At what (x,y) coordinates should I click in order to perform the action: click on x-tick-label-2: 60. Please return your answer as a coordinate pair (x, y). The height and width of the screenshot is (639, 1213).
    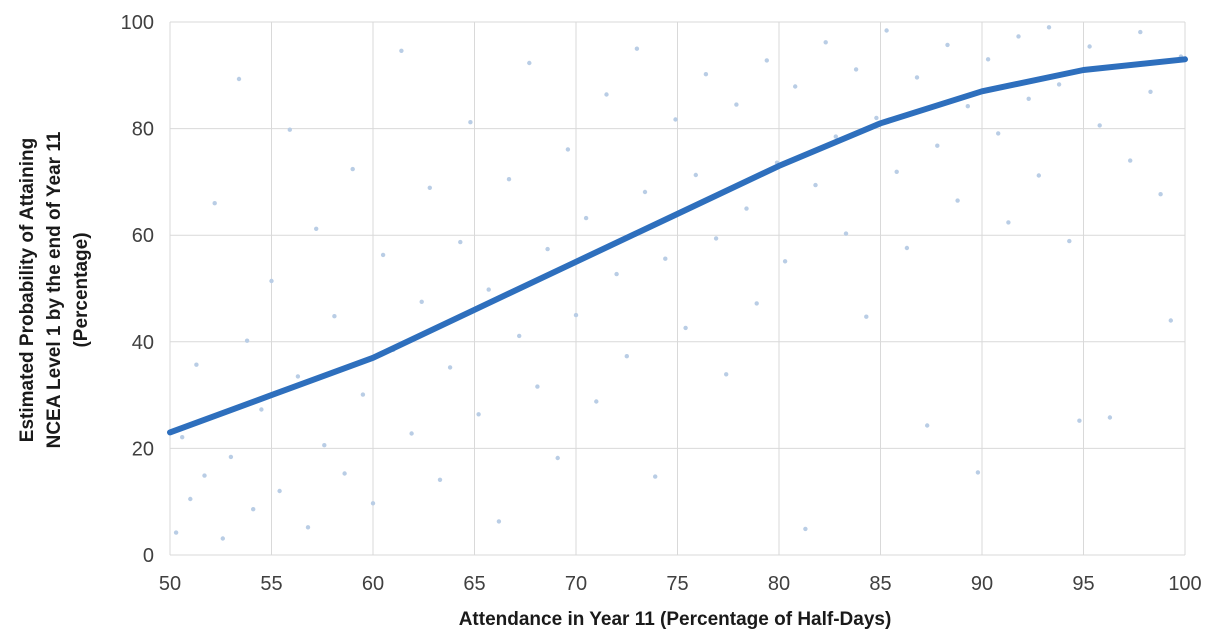
    Looking at the image, I should click on (373, 584).